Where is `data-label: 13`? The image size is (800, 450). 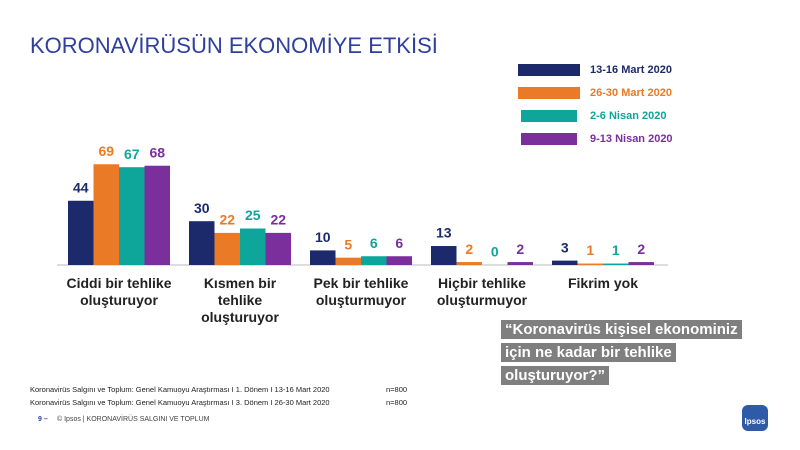 data-label: 13 is located at coordinates (444, 233).